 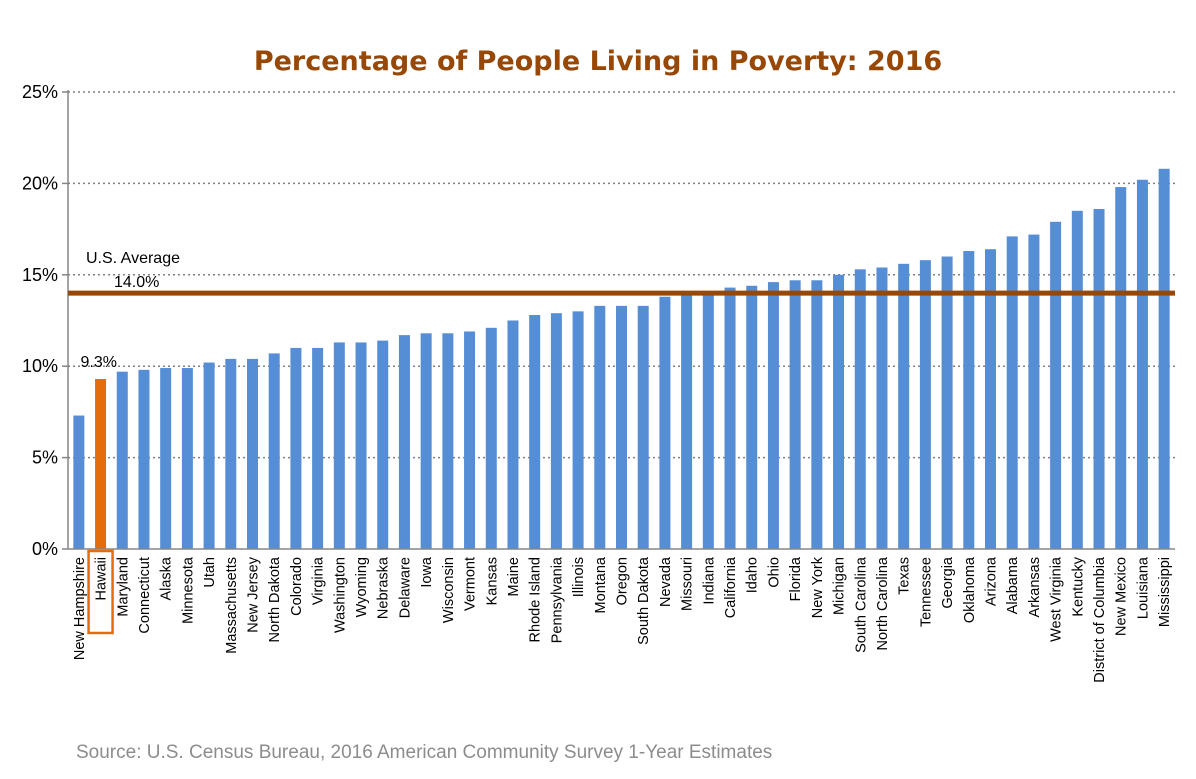 What do you see at coordinates (1142, 364) in the screenshot?
I see `bar-louisiana` at bounding box center [1142, 364].